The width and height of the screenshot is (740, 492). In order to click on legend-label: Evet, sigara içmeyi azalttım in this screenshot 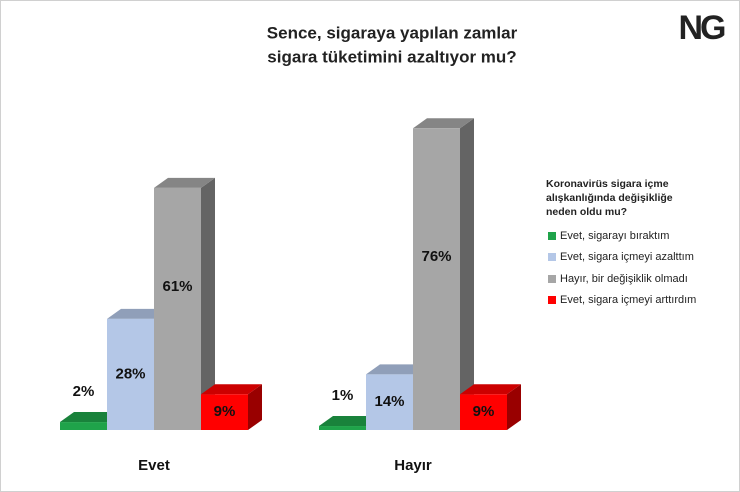, I will do `click(627, 257)`.